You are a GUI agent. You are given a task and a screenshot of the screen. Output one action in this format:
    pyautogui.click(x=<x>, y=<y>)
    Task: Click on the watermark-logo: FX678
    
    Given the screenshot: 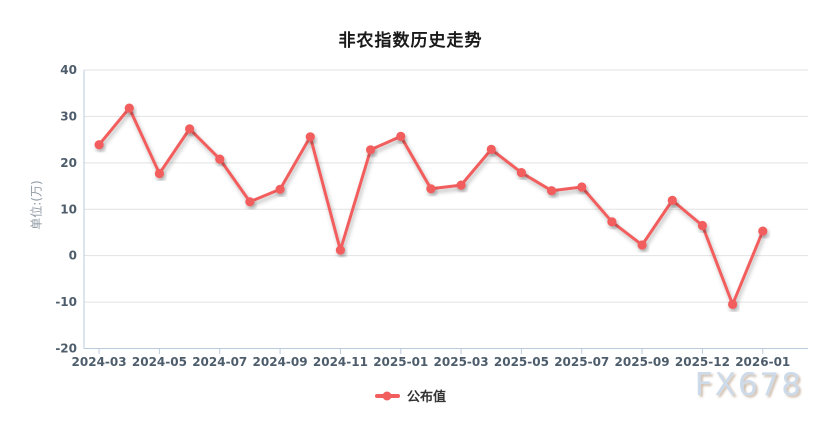 What is the action you would take?
    pyautogui.click(x=748, y=385)
    